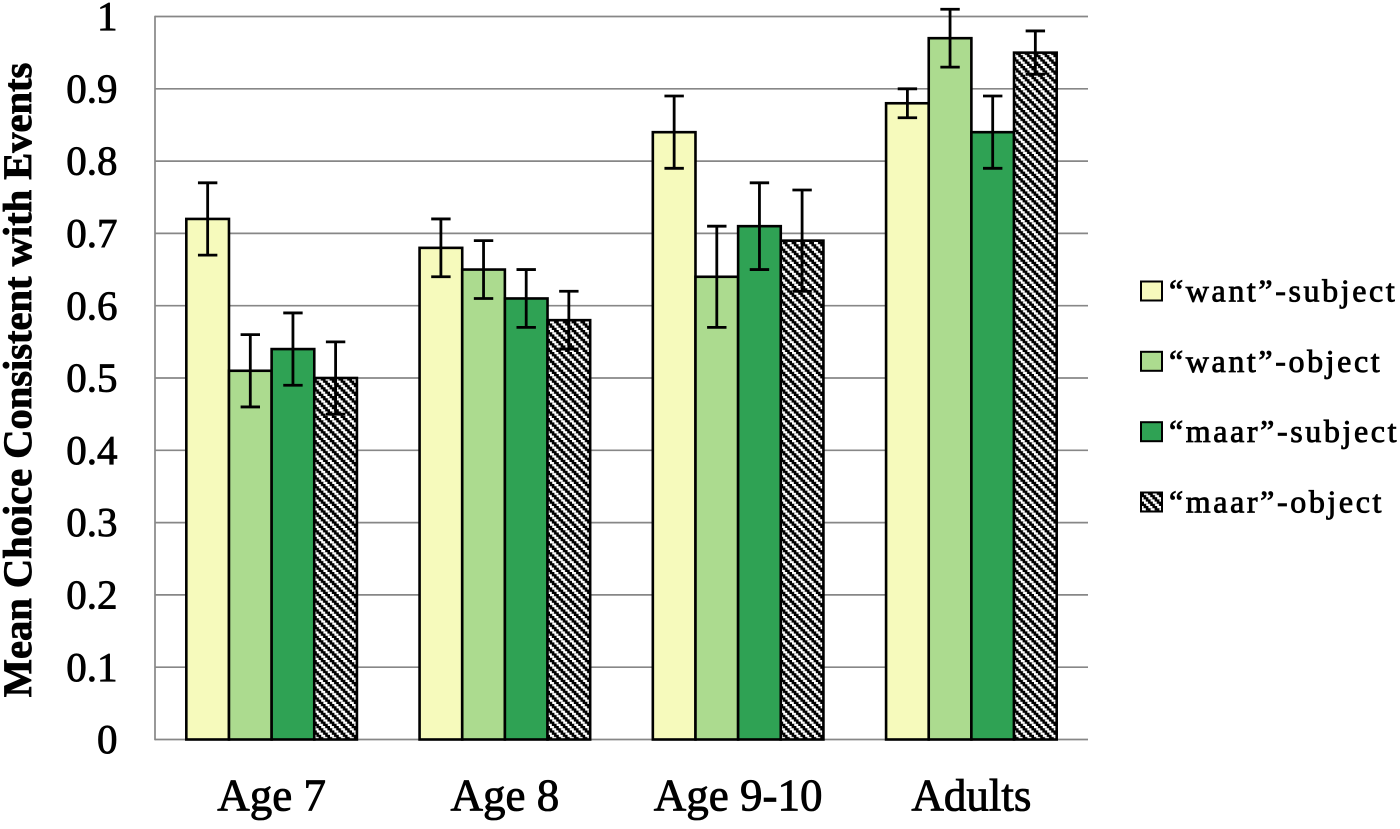 The width and height of the screenshot is (1400, 829). Describe the element at coordinates (1284, 431) in the screenshot. I see `svg-text: “maar”-subject` at that location.